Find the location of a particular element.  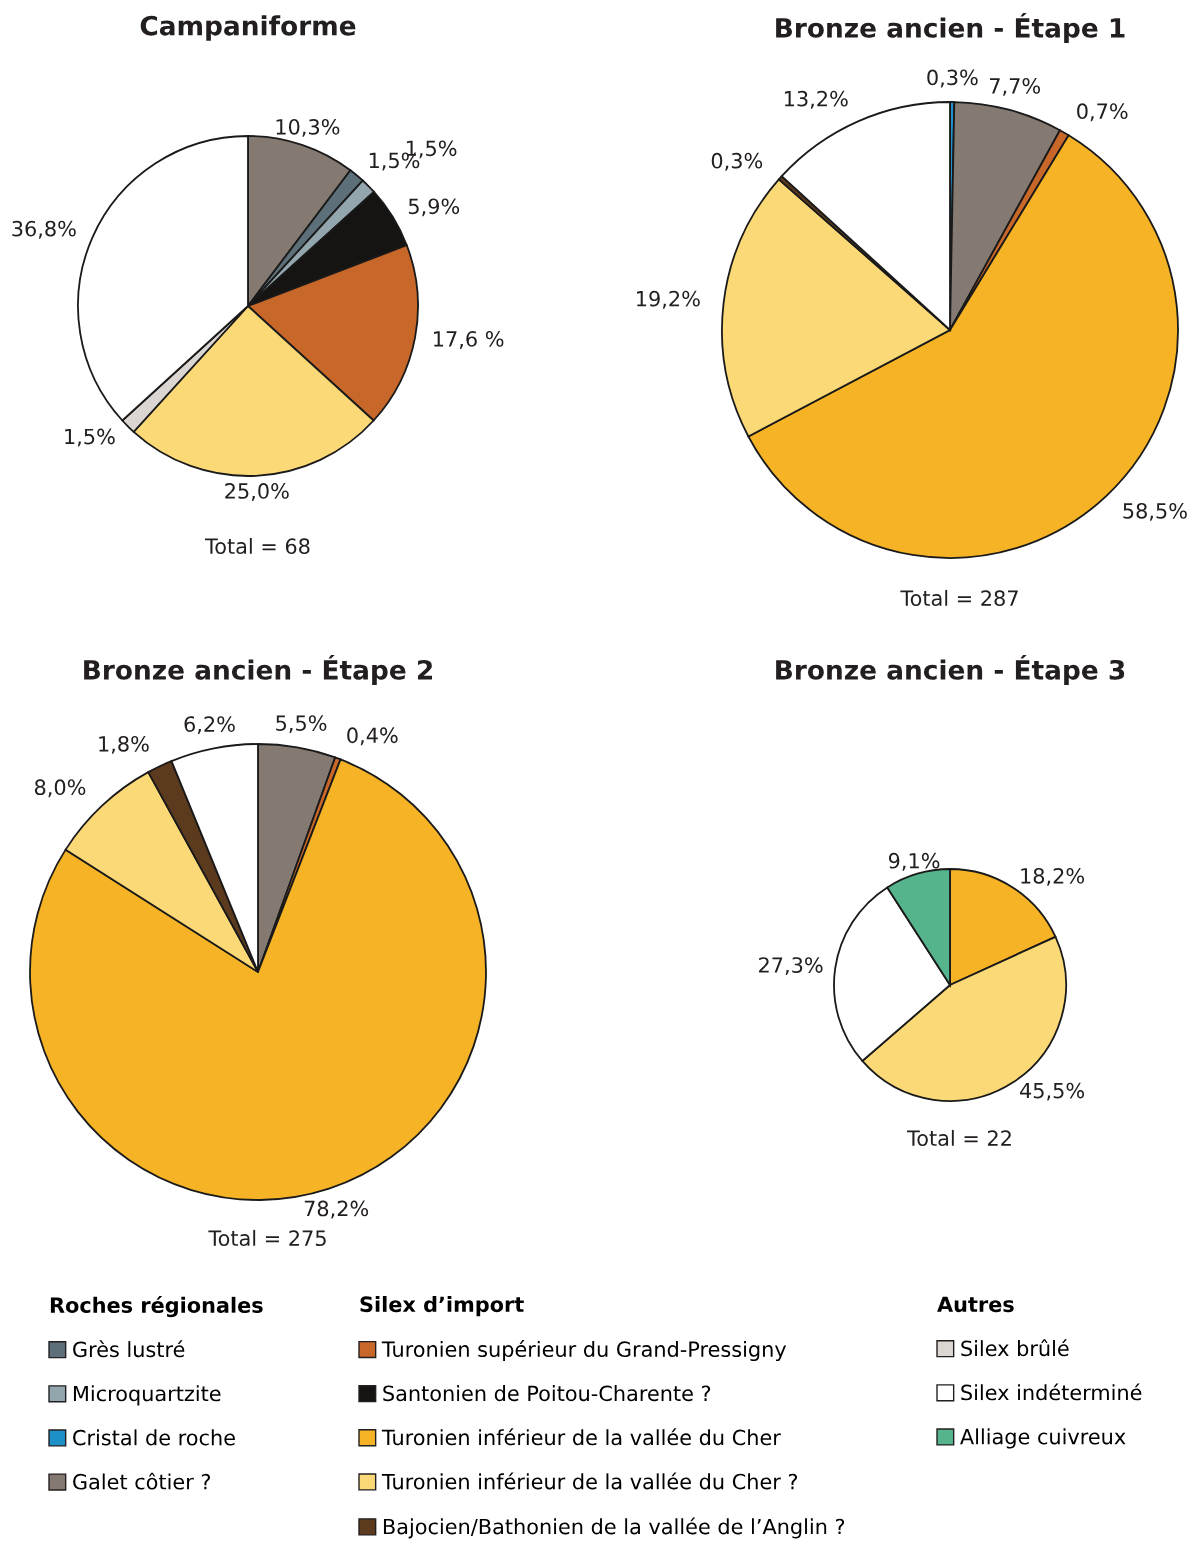

category-label: Bajocien/Bathonien de la vallée de l’Anglin ? is located at coordinates (614, 1528).